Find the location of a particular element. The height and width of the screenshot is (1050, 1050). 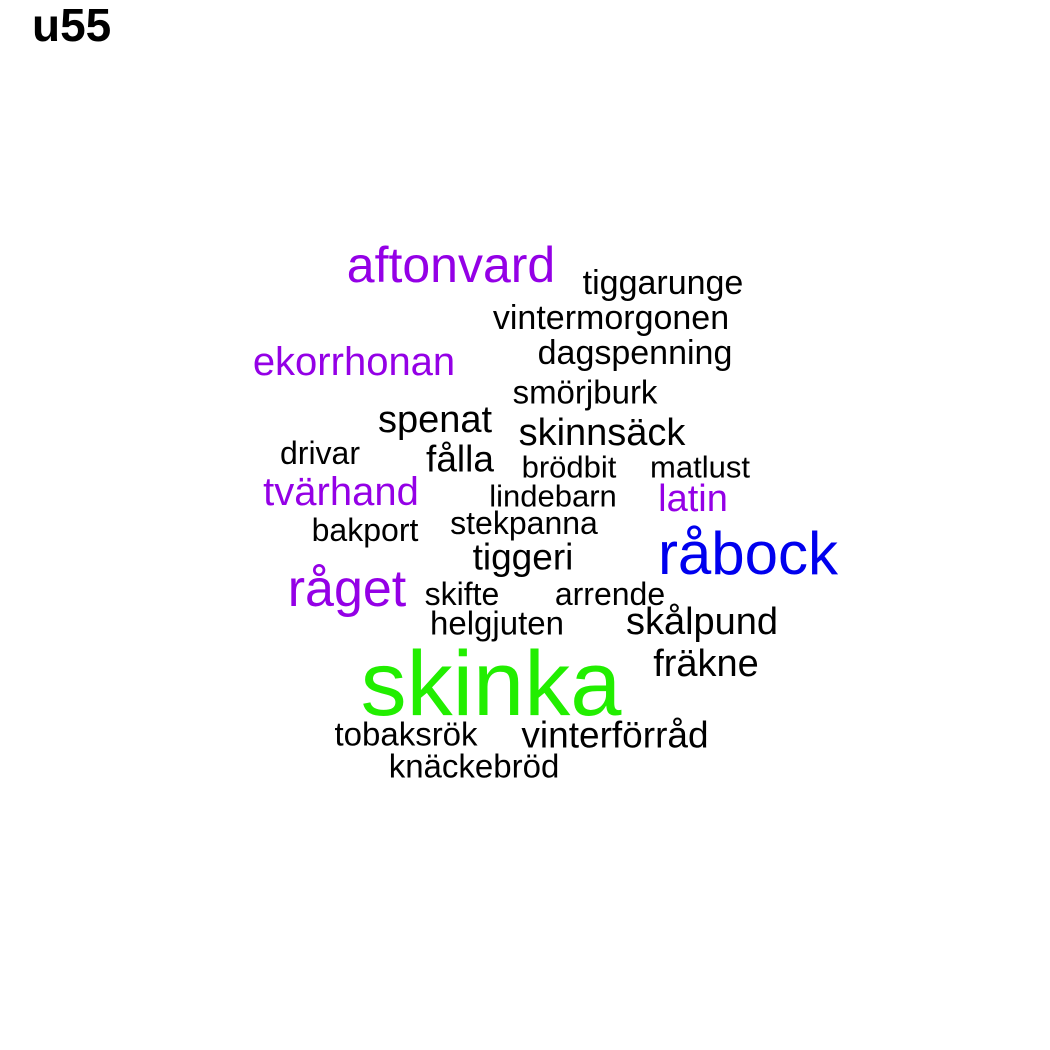

word-skinnsack: skinnsäck is located at coordinates (602, 433).